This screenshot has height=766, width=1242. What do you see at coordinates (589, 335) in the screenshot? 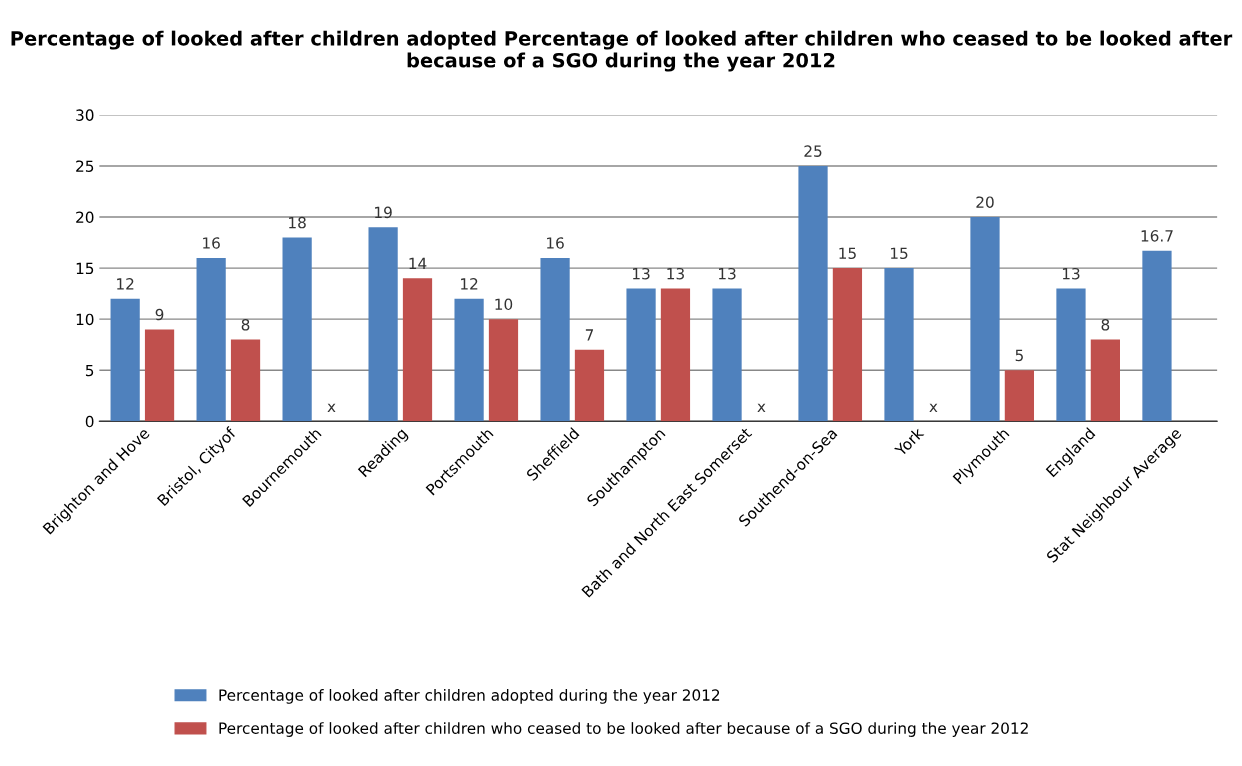
I see `data-label: 7` at bounding box center [589, 335].